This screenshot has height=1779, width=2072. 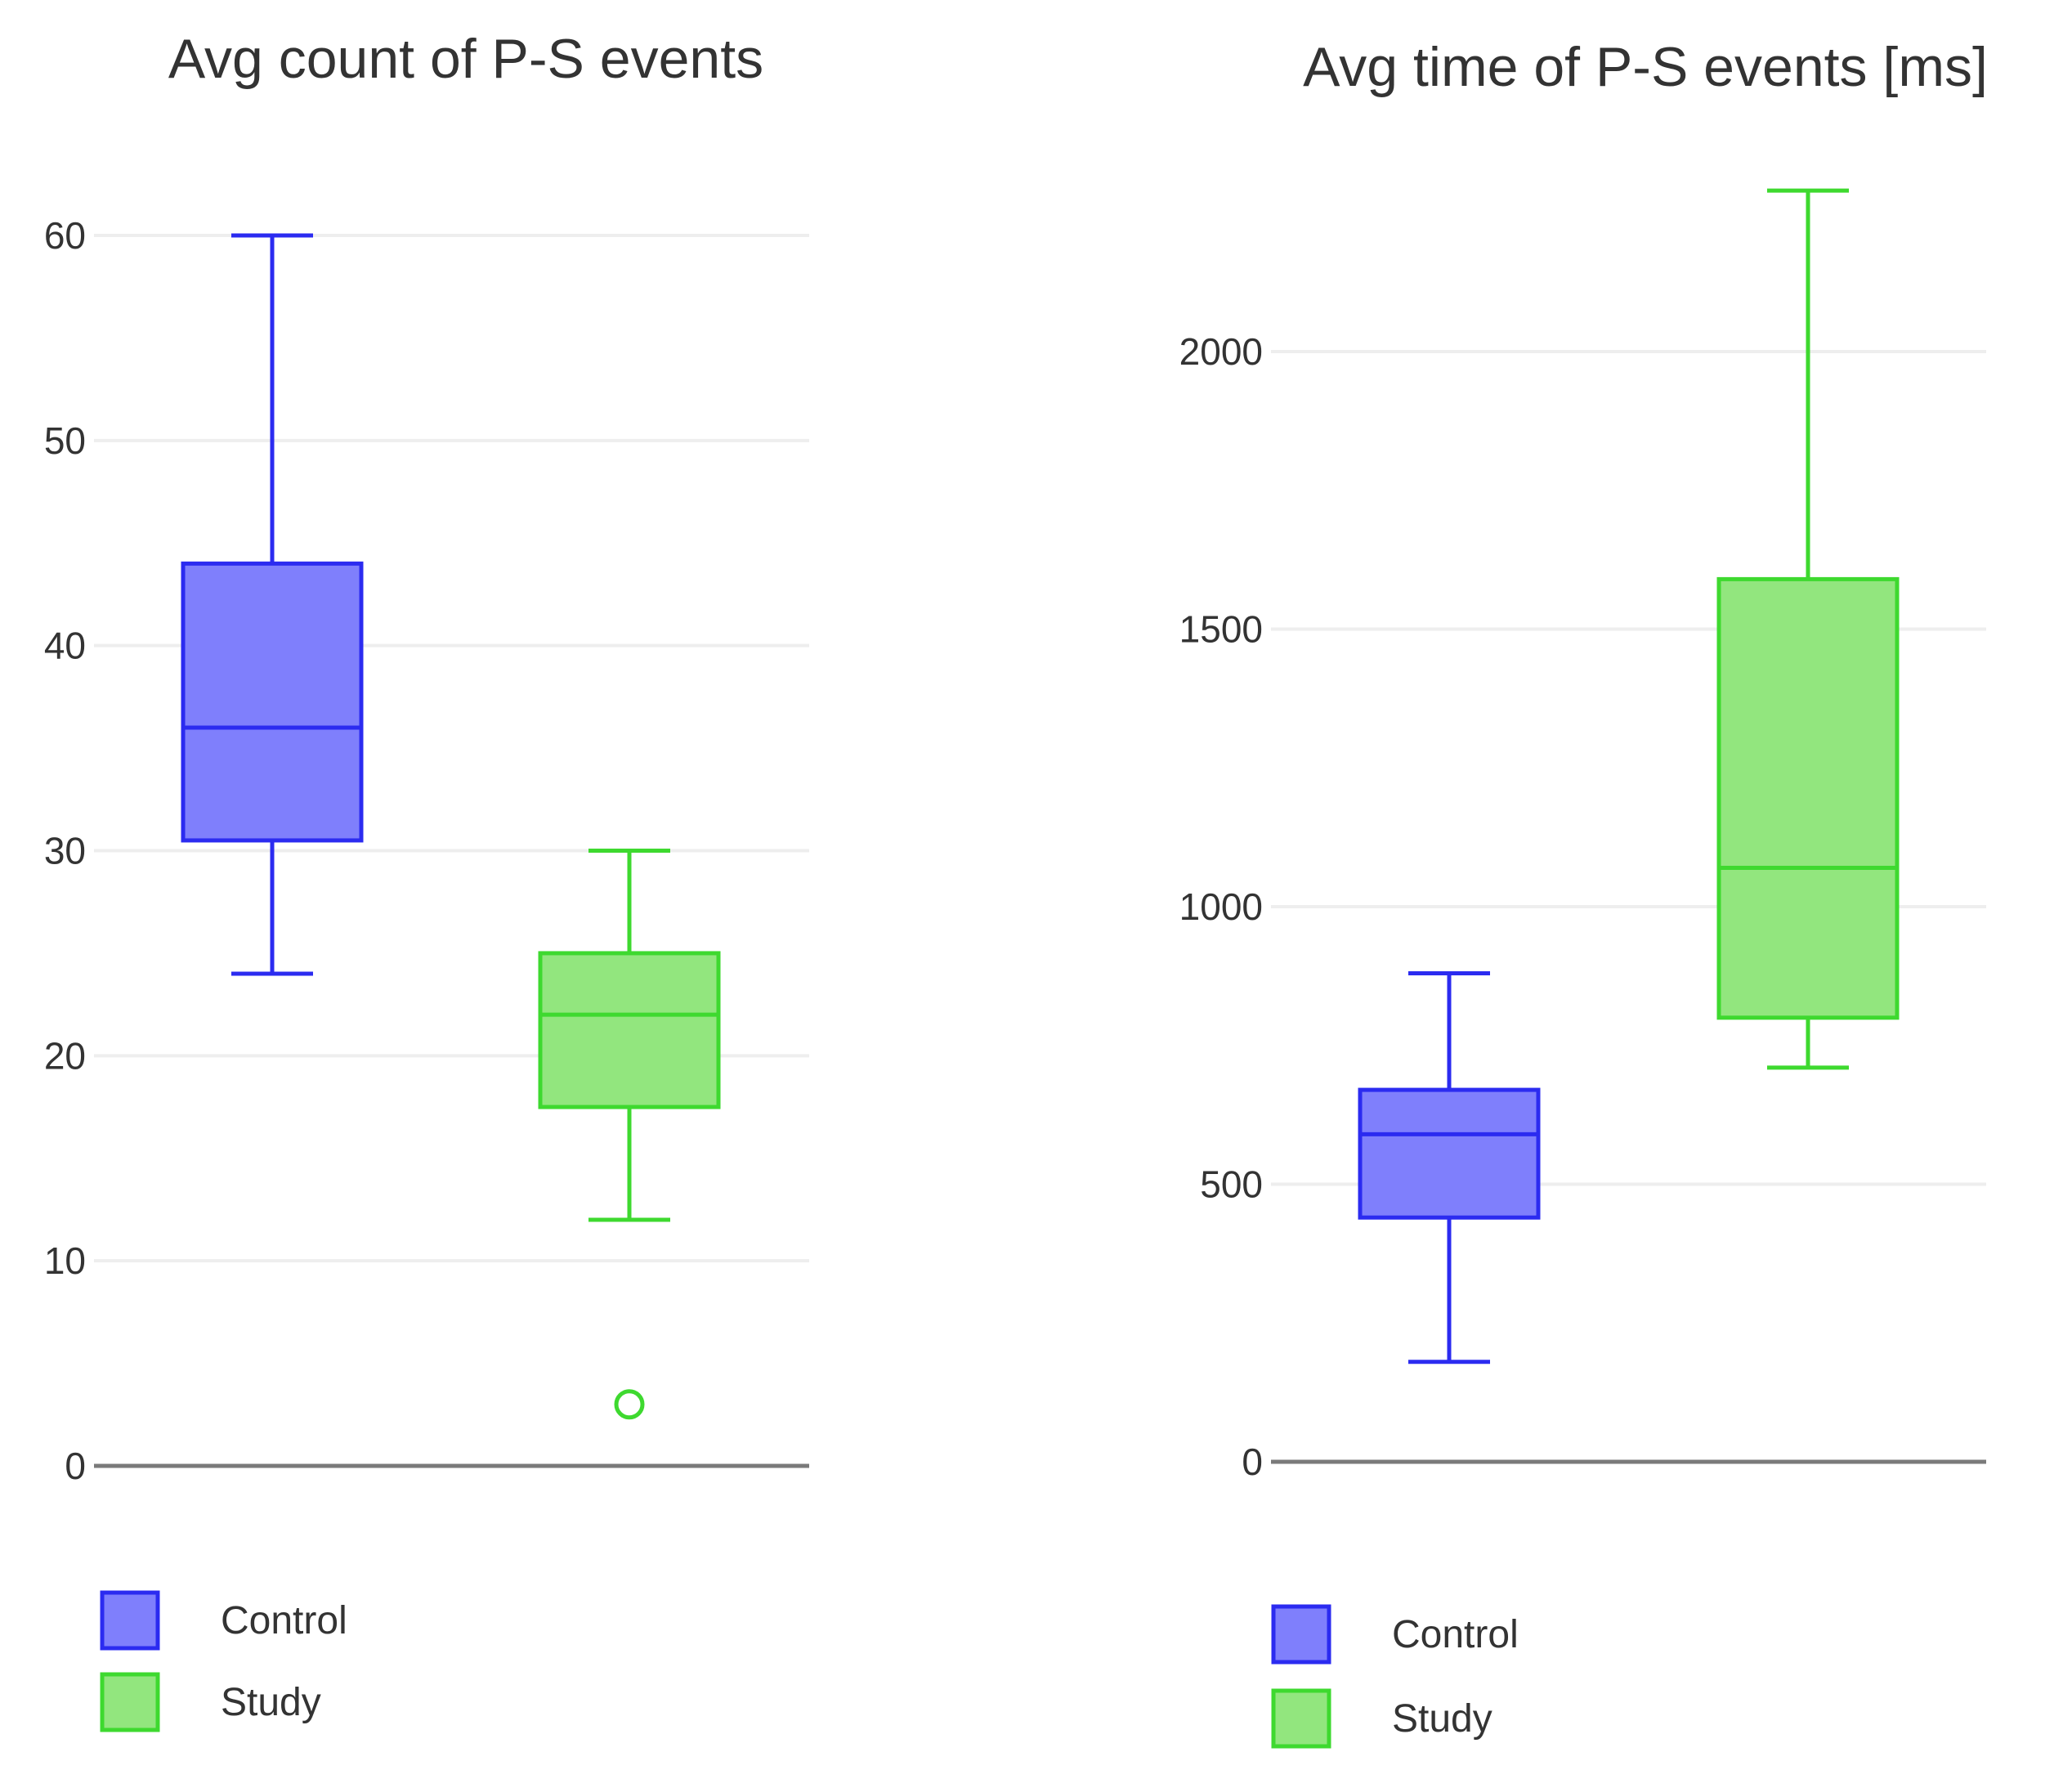 What do you see at coordinates (65, 235) in the screenshot?
I see `y-tick-label: 60` at bounding box center [65, 235].